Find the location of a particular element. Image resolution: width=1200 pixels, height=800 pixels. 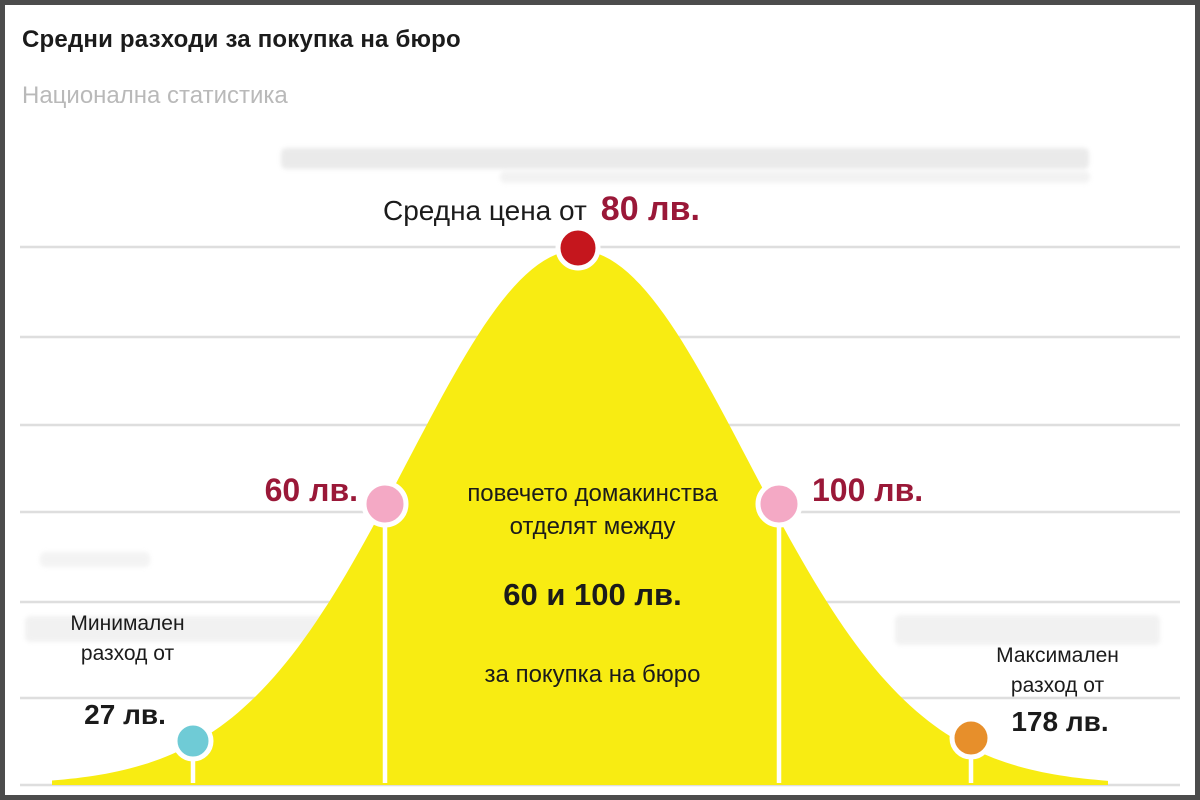

typical-range-value: 60 и 100 лв. is located at coordinates (592, 594).